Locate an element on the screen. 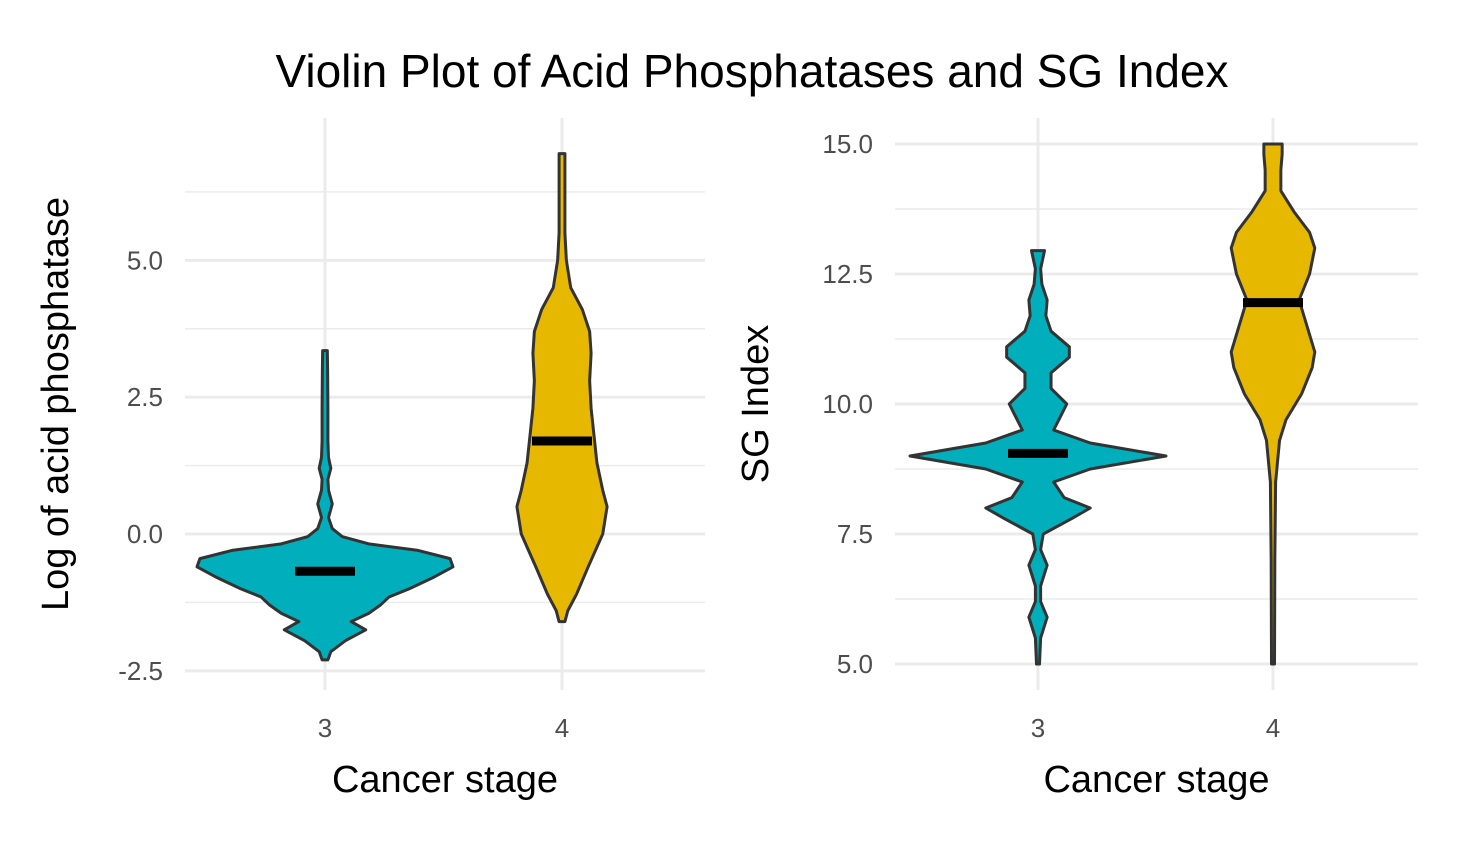  acid-xtick-label: 3 is located at coordinates (325, 728).